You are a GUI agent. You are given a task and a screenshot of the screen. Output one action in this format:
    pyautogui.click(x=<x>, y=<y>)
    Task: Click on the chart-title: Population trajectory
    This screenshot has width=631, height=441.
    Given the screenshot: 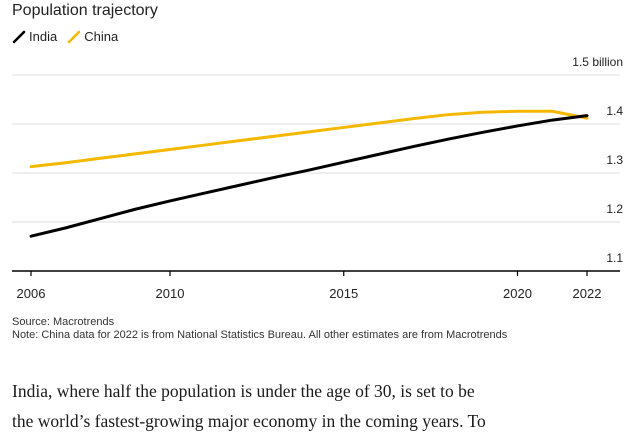 What is the action you would take?
    pyautogui.click(x=85, y=10)
    